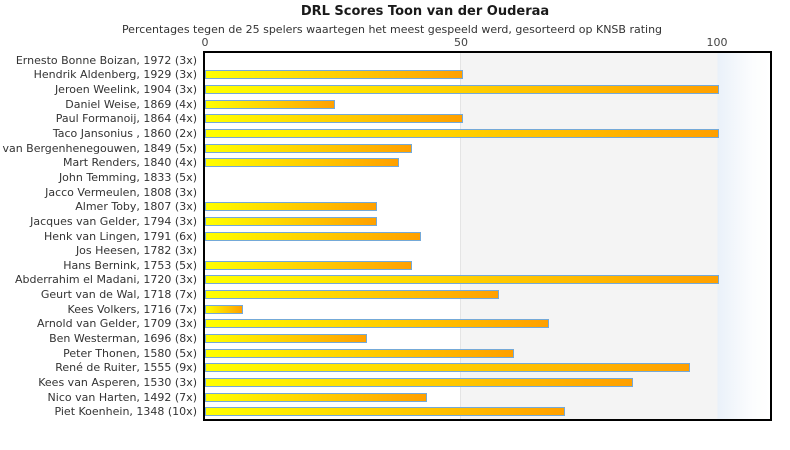 The width and height of the screenshot is (790, 450). What do you see at coordinates (121, 192) in the screenshot?
I see `player-label: Jacco Vermeulen, 1808 (3x)` at bounding box center [121, 192].